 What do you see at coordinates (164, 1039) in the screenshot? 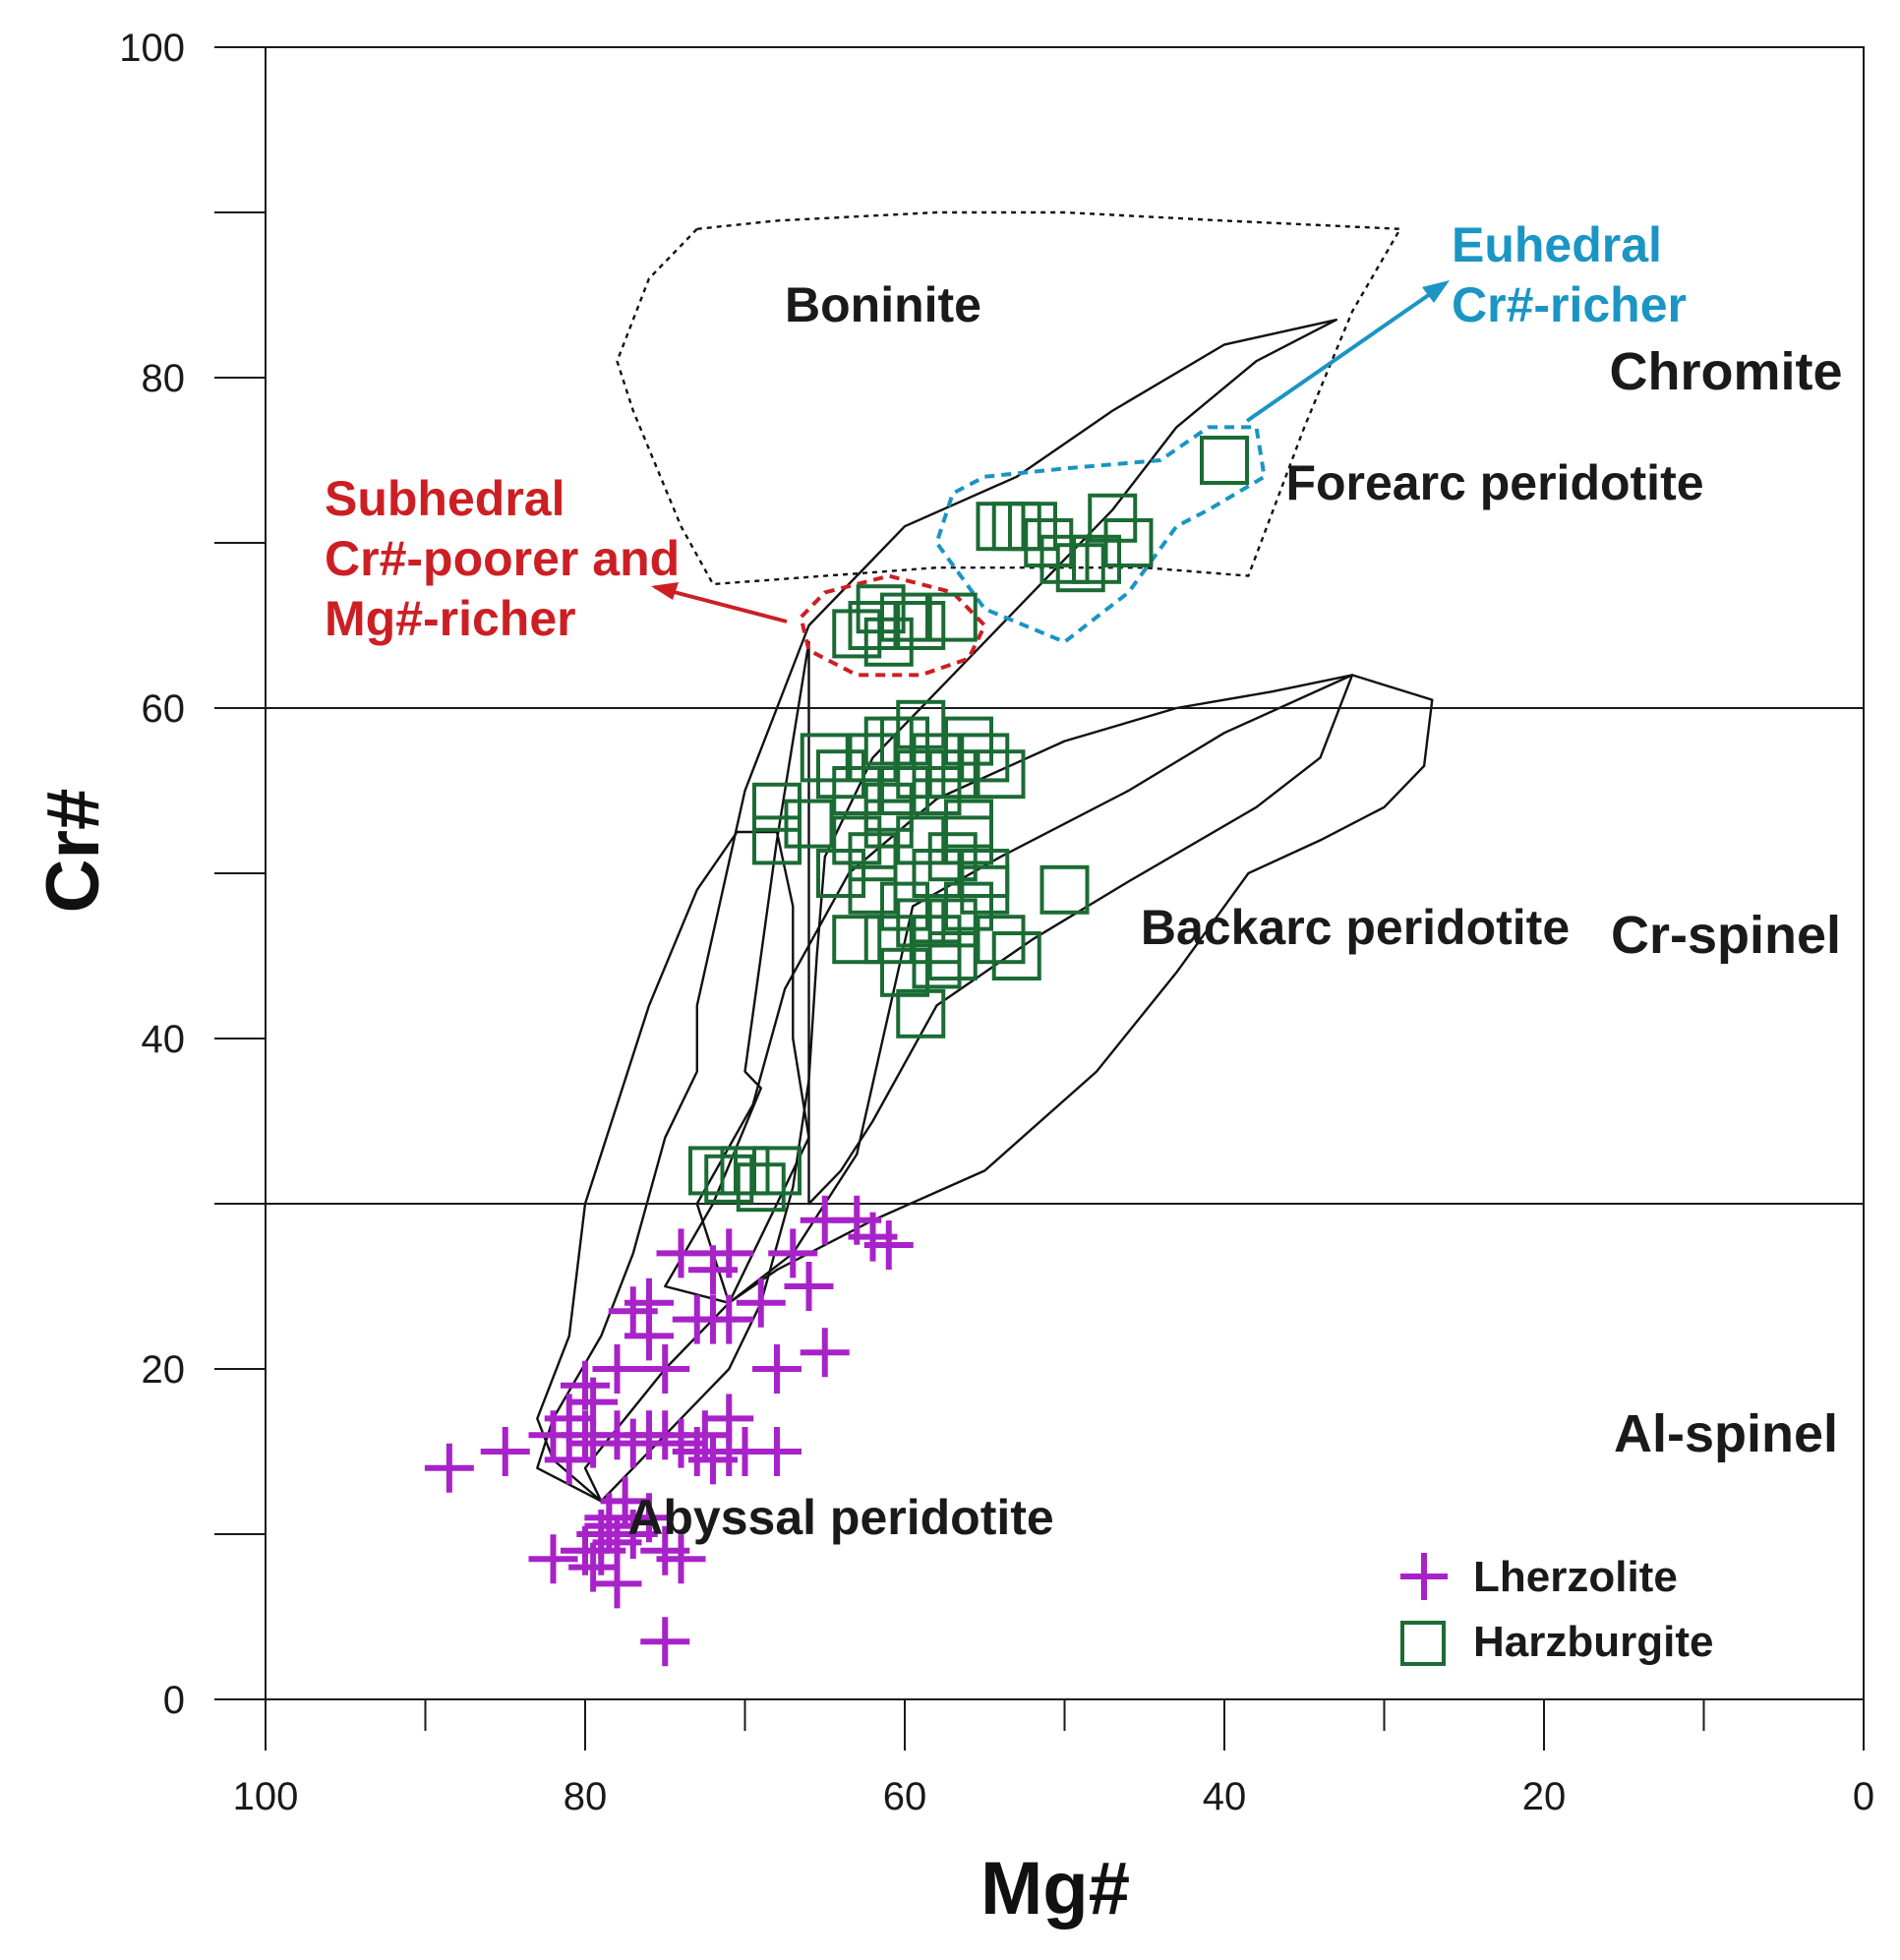
I see `y-tick-label: 40` at bounding box center [164, 1039].